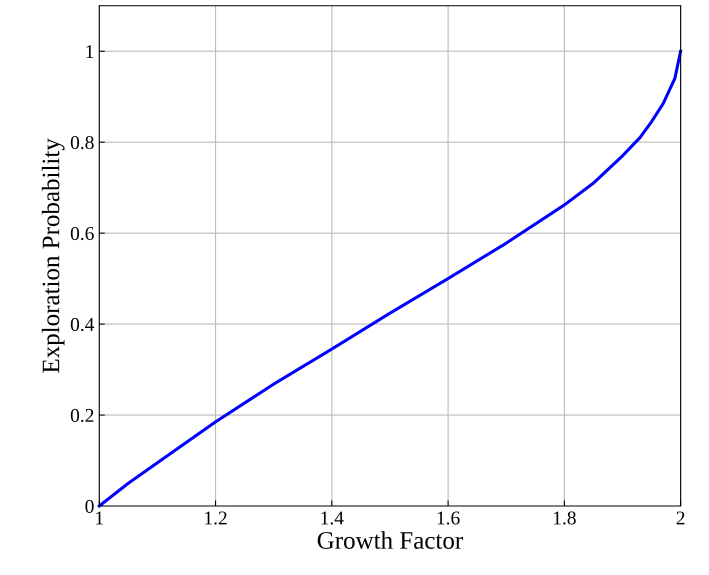  What do you see at coordinates (99, 518) in the screenshot?
I see `x-tick-label: 1` at bounding box center [99, 518].